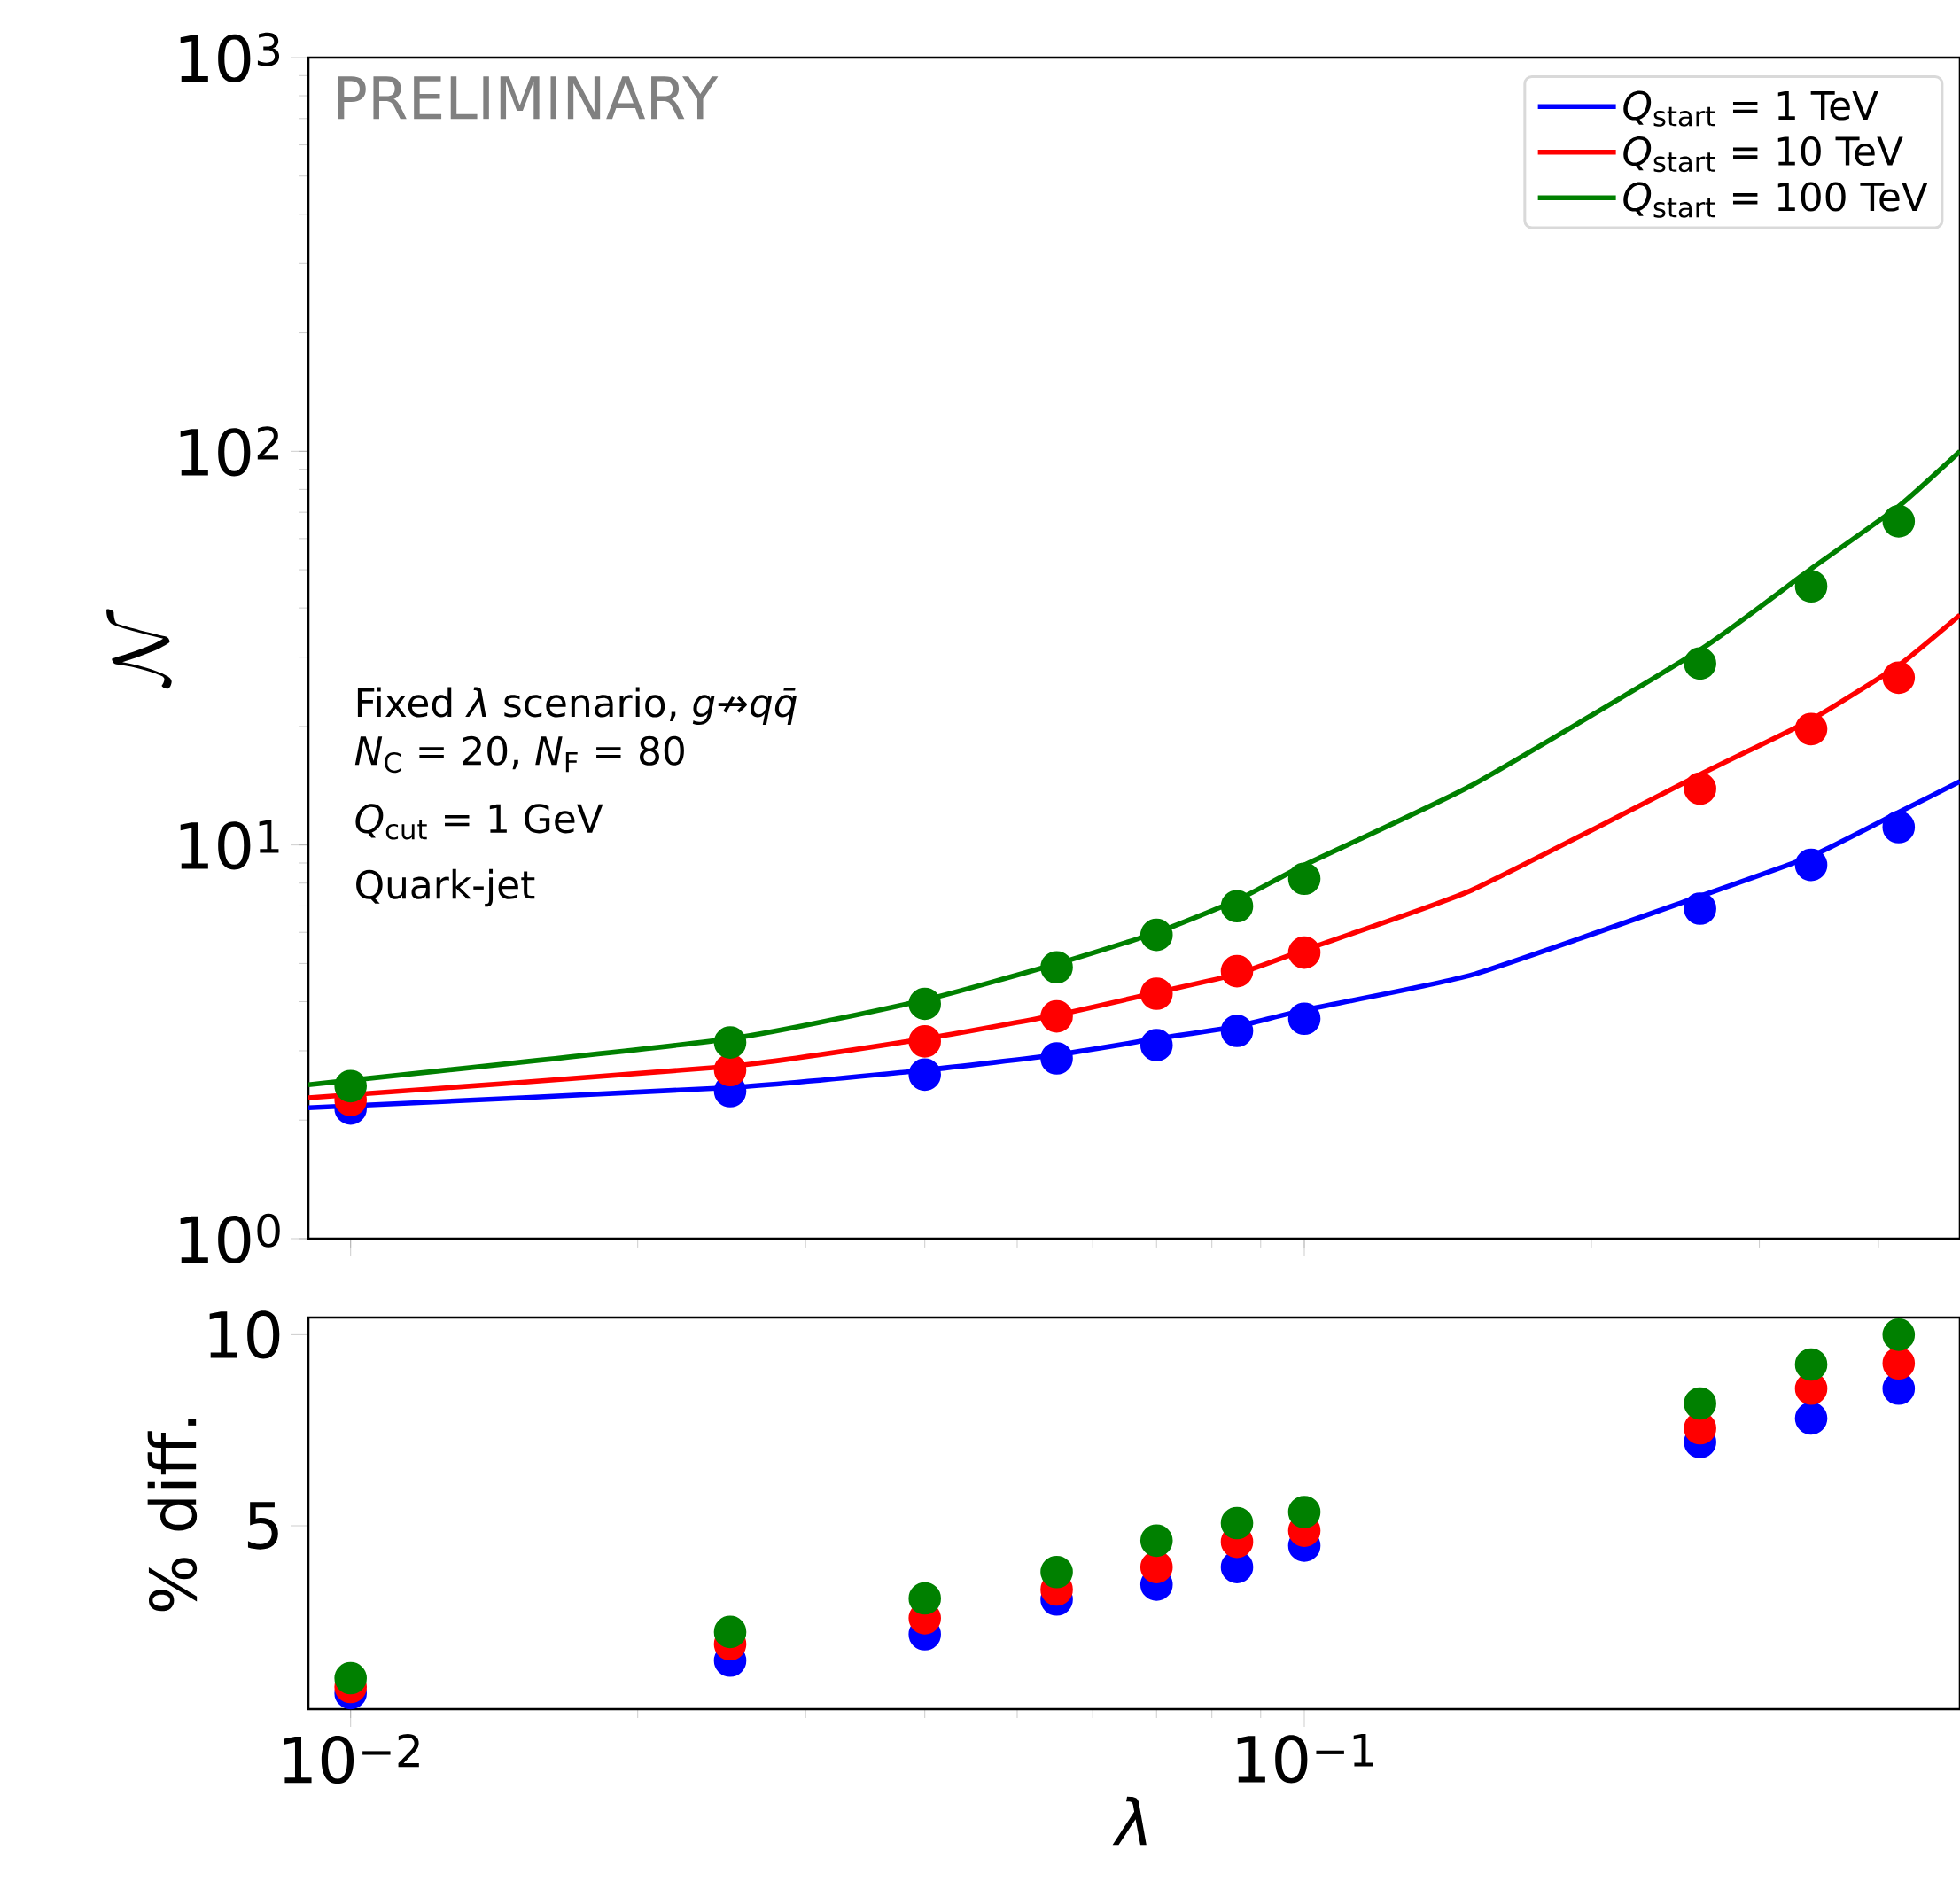  I want to click on x-axis-title: λ, so click(1129, 1821).